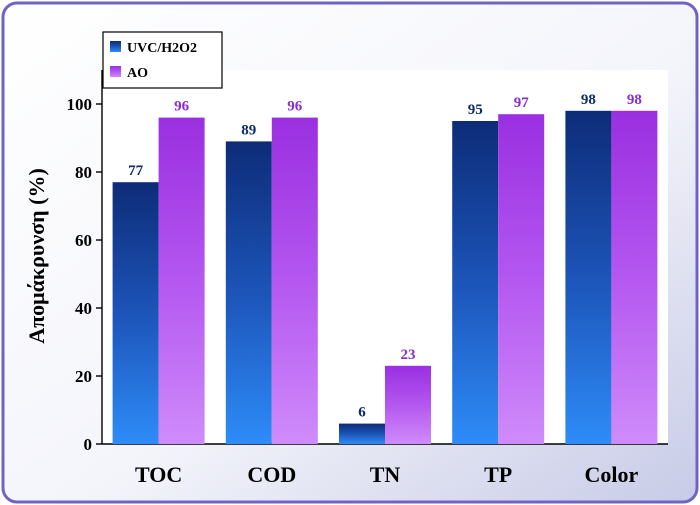 The height and width of the screenshot is (505, 700). I want to click on bar-ao-cod, so click(294, 280).